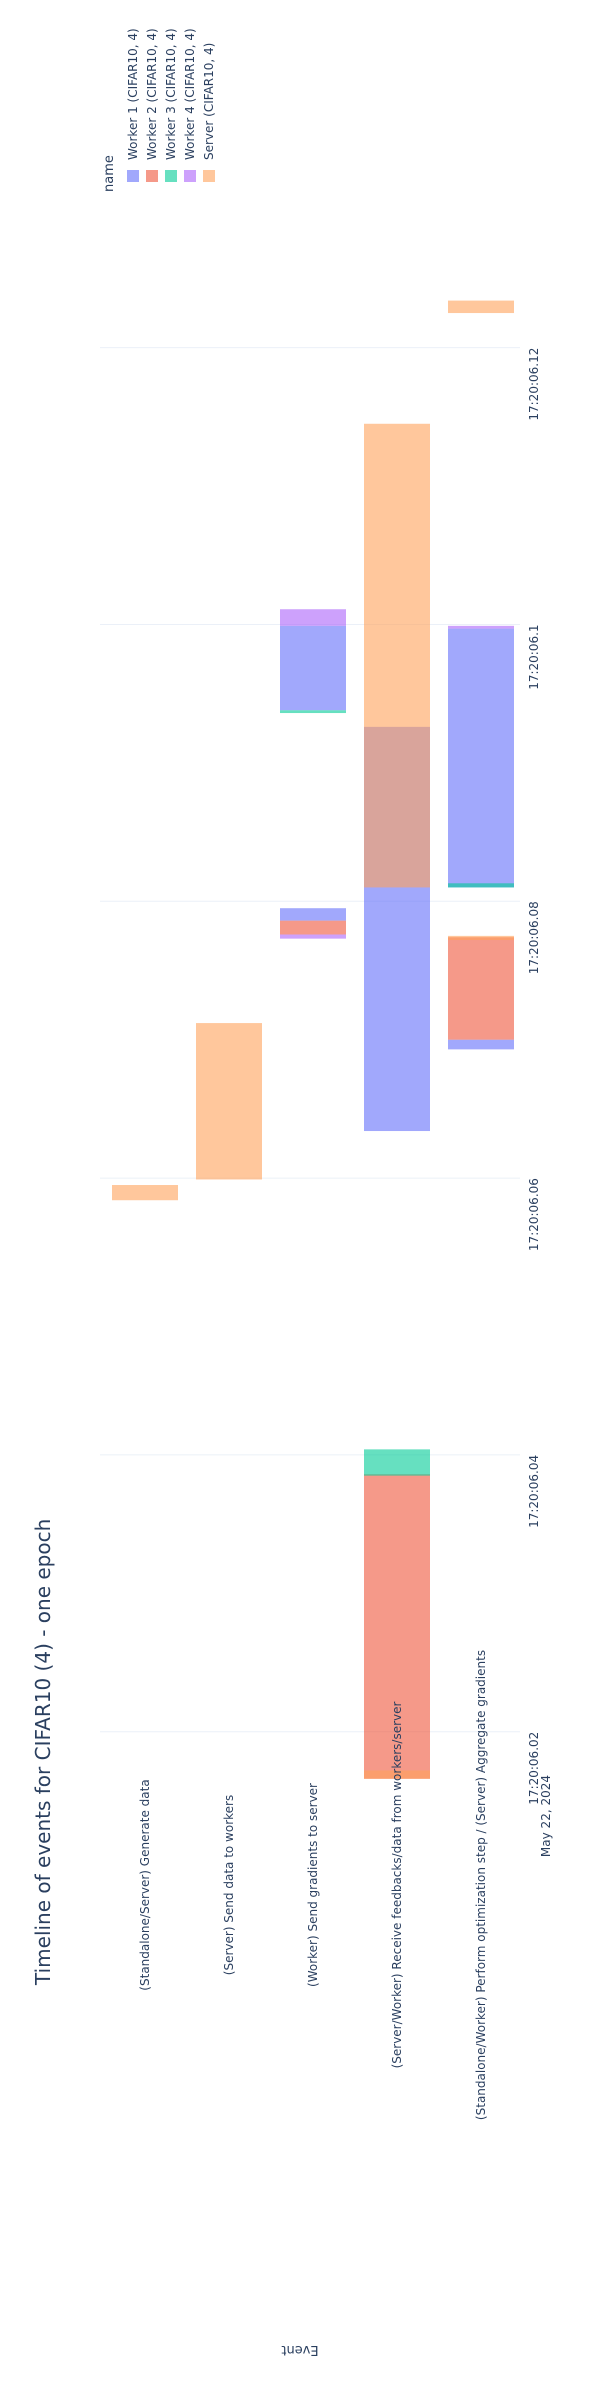 This screenshot has height=2400, width=600. I want to click on legend-title: name, so click(109, 173).